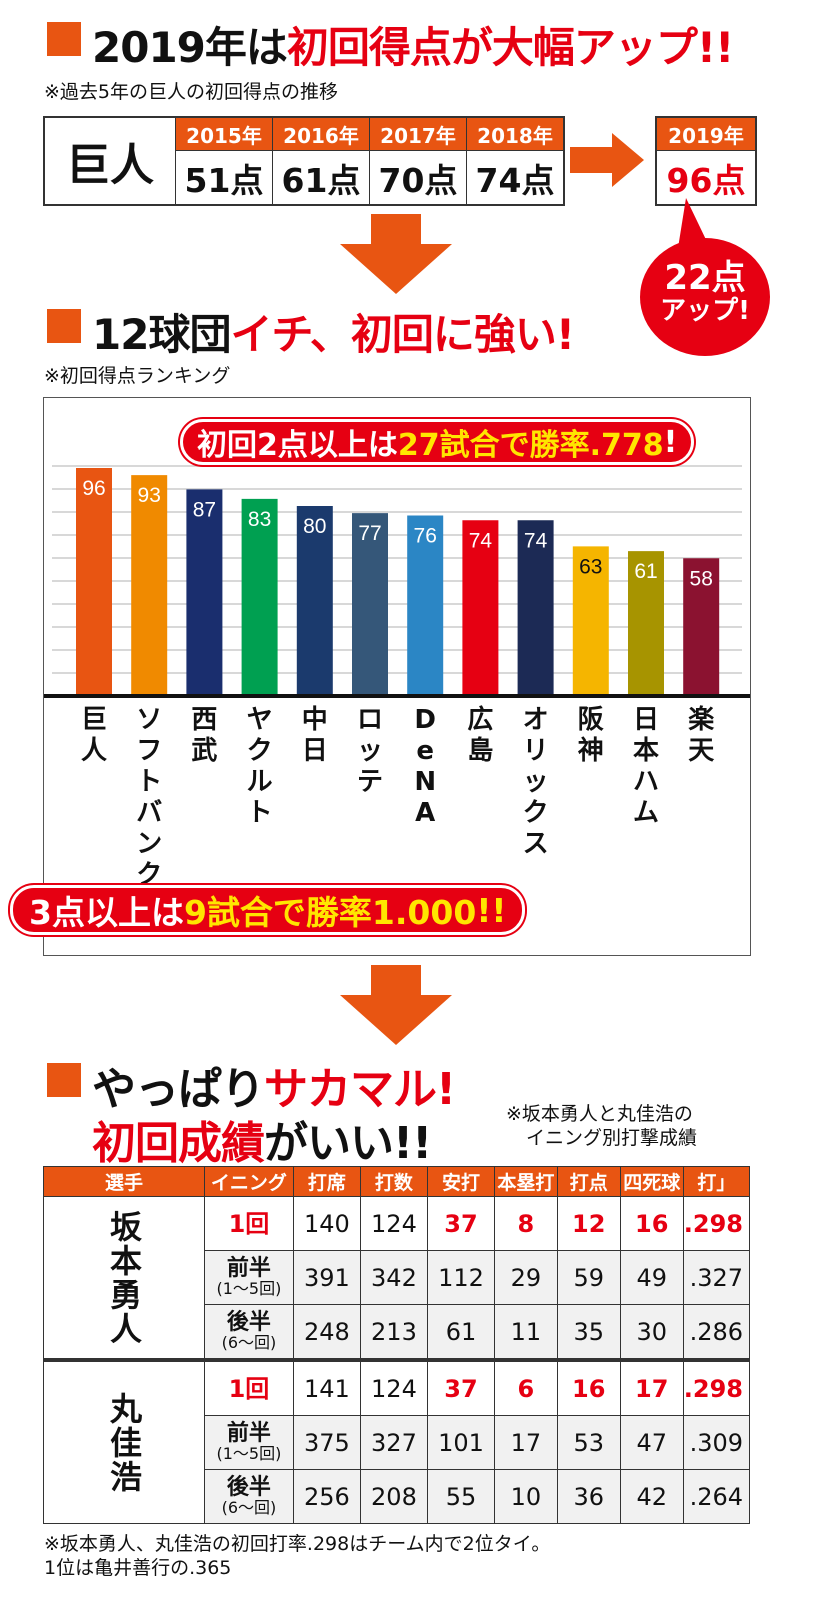 The image size is (828, 1605). What do you see at coordinates (705, 311) in the screenshot?
I see `badge-line2: アップ!` at bounding box center [705, 311].